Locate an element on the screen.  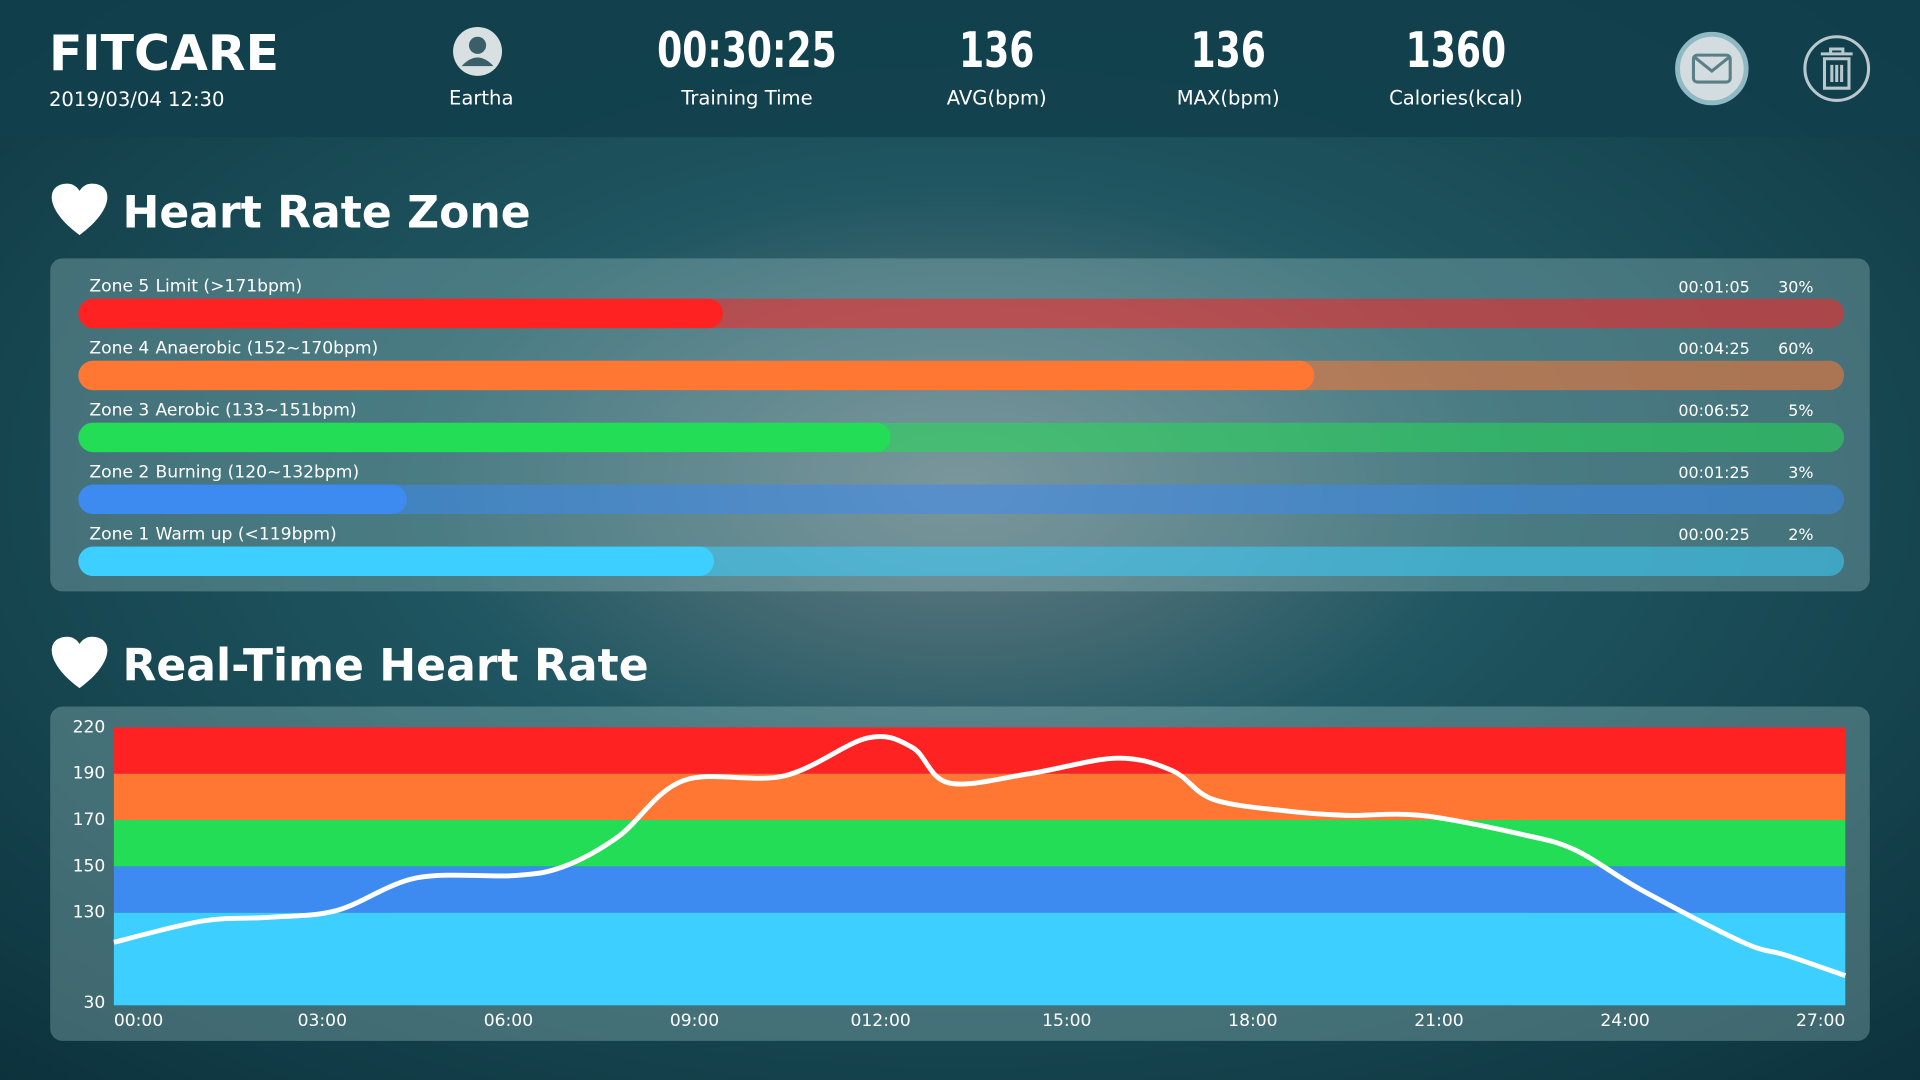
zone-time: 00:01:25 is located at coordinates (1713, 472).